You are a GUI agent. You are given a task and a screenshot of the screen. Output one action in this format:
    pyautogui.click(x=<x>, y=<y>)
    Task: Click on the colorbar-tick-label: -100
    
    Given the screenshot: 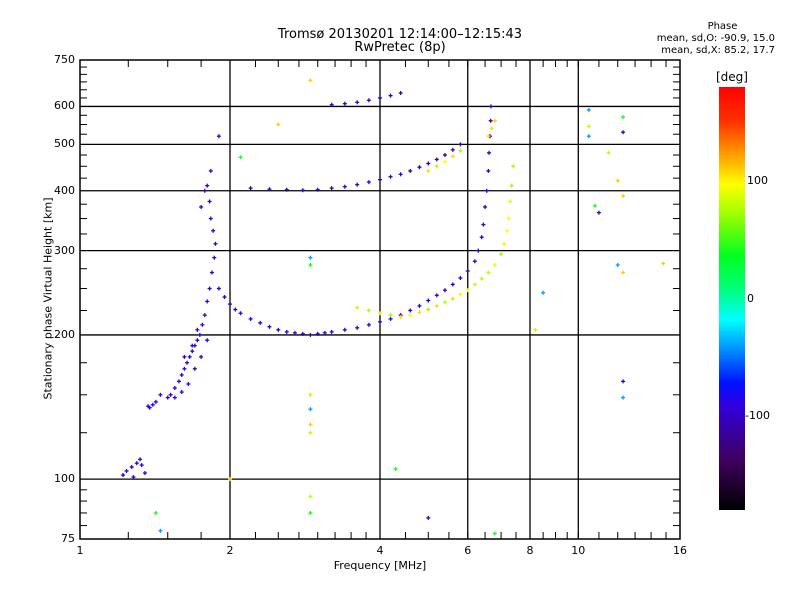 What is the action you would take?
    pyautogui.click(x=757, y=415)
    